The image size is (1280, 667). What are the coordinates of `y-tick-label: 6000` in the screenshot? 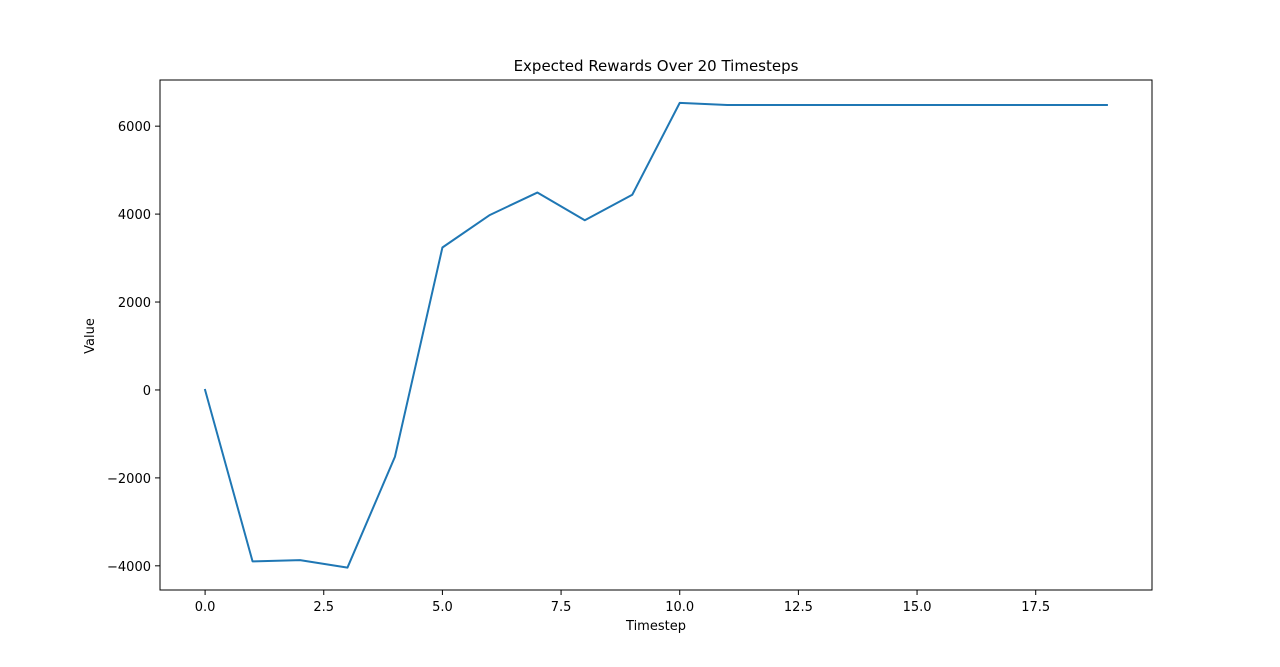 It's located at (134, 127).